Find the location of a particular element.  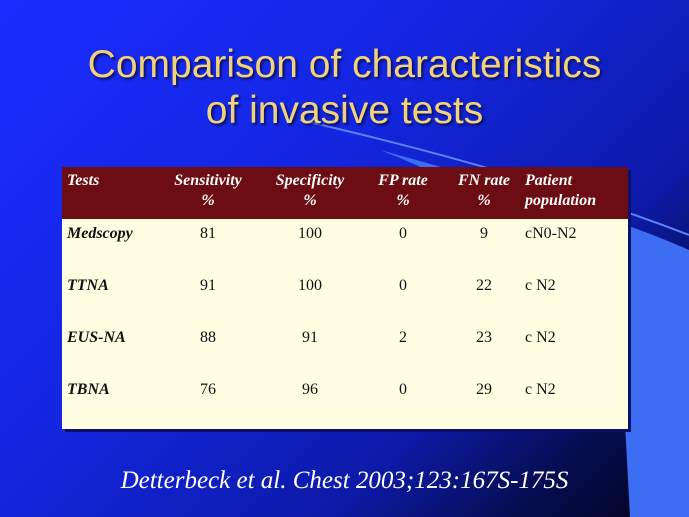

cell-sensitivity: 91 is located at coordinates (208, 285).